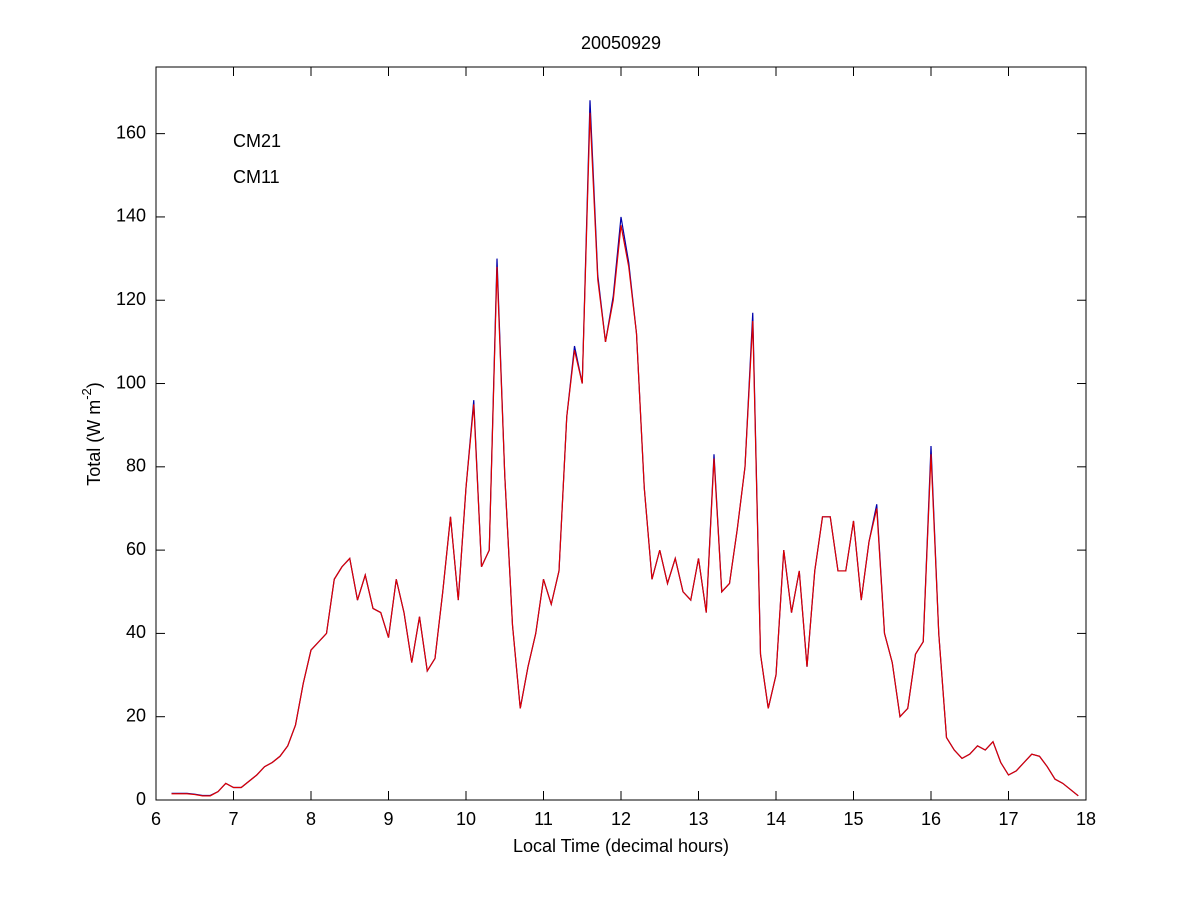 This screenshot has height=900, width=1200. Describe the element at coordinates (466, 819) in the screenshot. I see `x-tick-label: 10` at that location.